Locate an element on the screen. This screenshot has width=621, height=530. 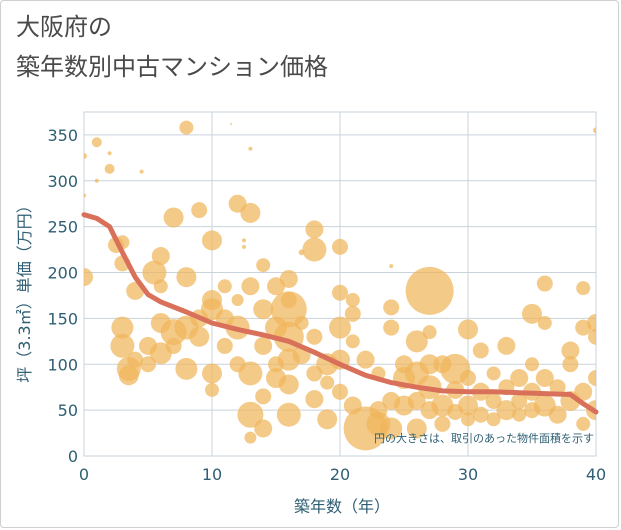
x-tick-label: 40 is located at coordinates (596, 474).